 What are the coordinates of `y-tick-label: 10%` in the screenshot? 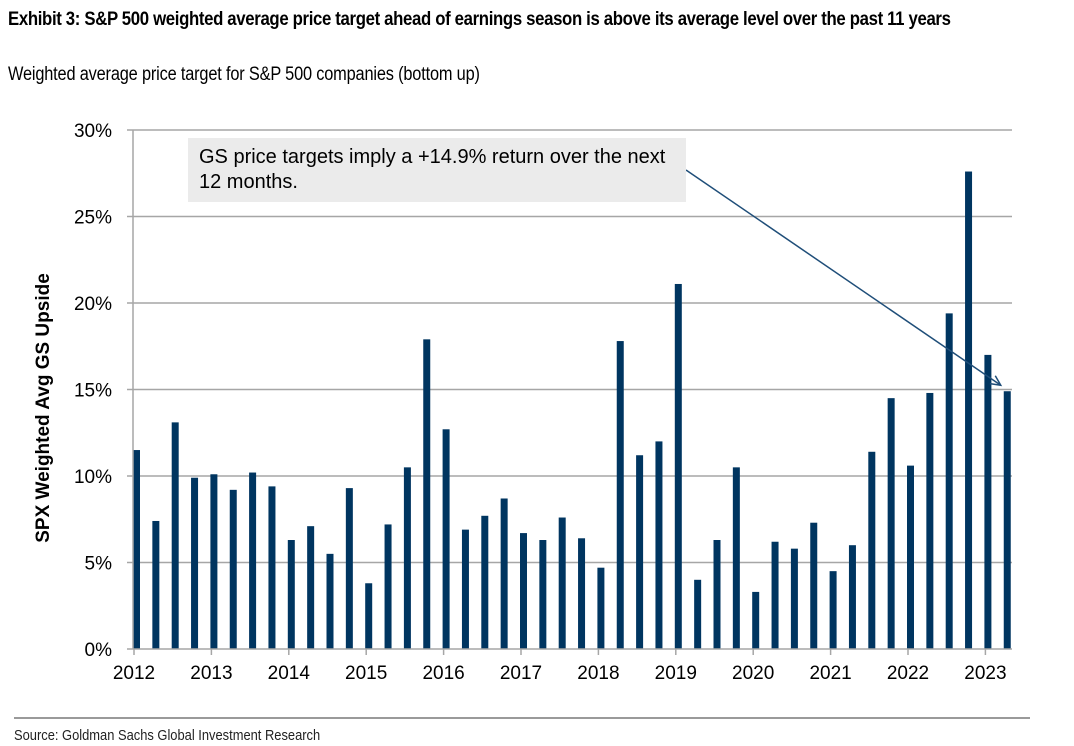 It's located at (93, 477).